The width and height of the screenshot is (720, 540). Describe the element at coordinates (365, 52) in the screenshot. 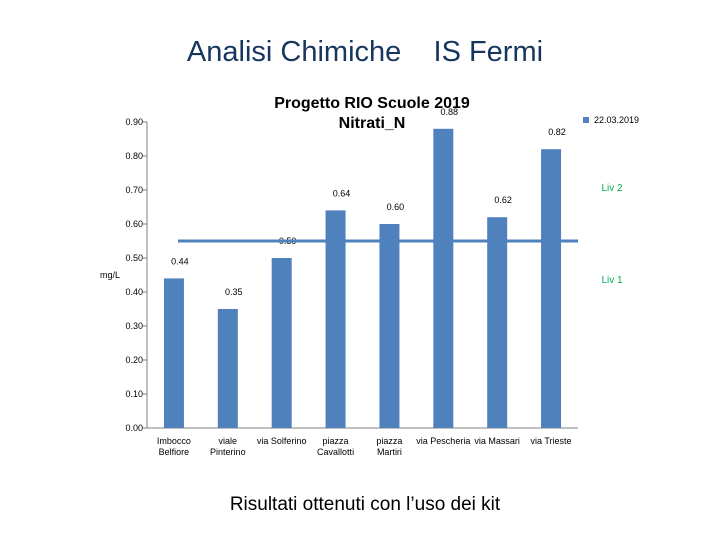

I see `slide-title: Analisi Chimiche IS Fermi` at that location.